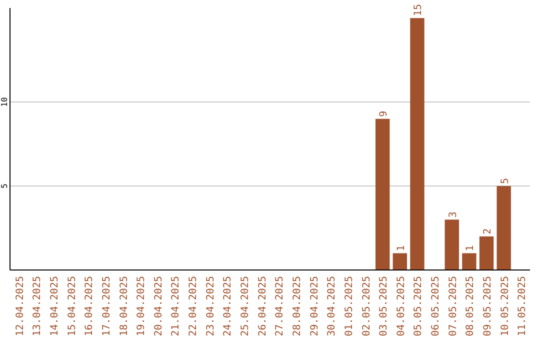 The width and height of the screenshot is (540, 340). I want to click on x-tick-label: 28.04.2025, so click(297, 306).